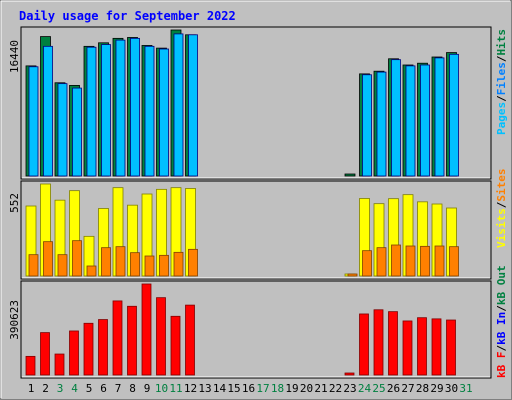 This screenshot has height=400, width=512. Describe the element at coordinates (89, 388) in the screenshot. I see `x-tick-label-day-5: 5` at that location.